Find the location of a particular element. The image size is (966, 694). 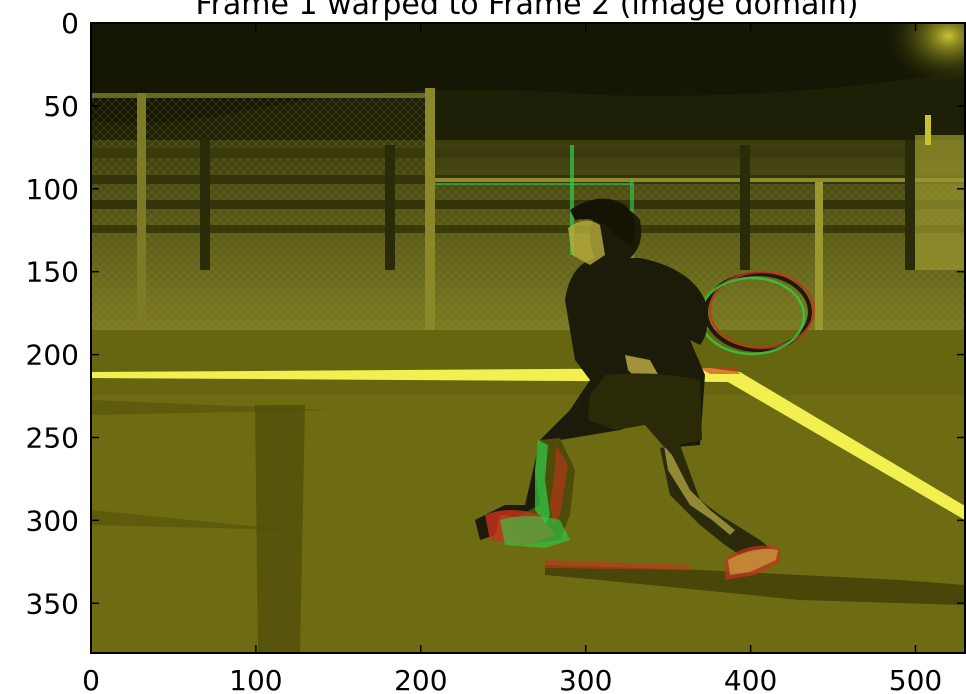

chart-title: Frame 1 warped to Frame 2 (image domain) is located at coordinates (527, 11).